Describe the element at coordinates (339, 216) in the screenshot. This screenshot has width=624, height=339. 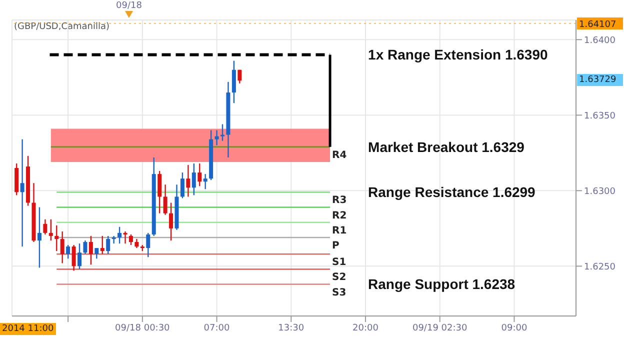
I see `series-label: R2` at that location.